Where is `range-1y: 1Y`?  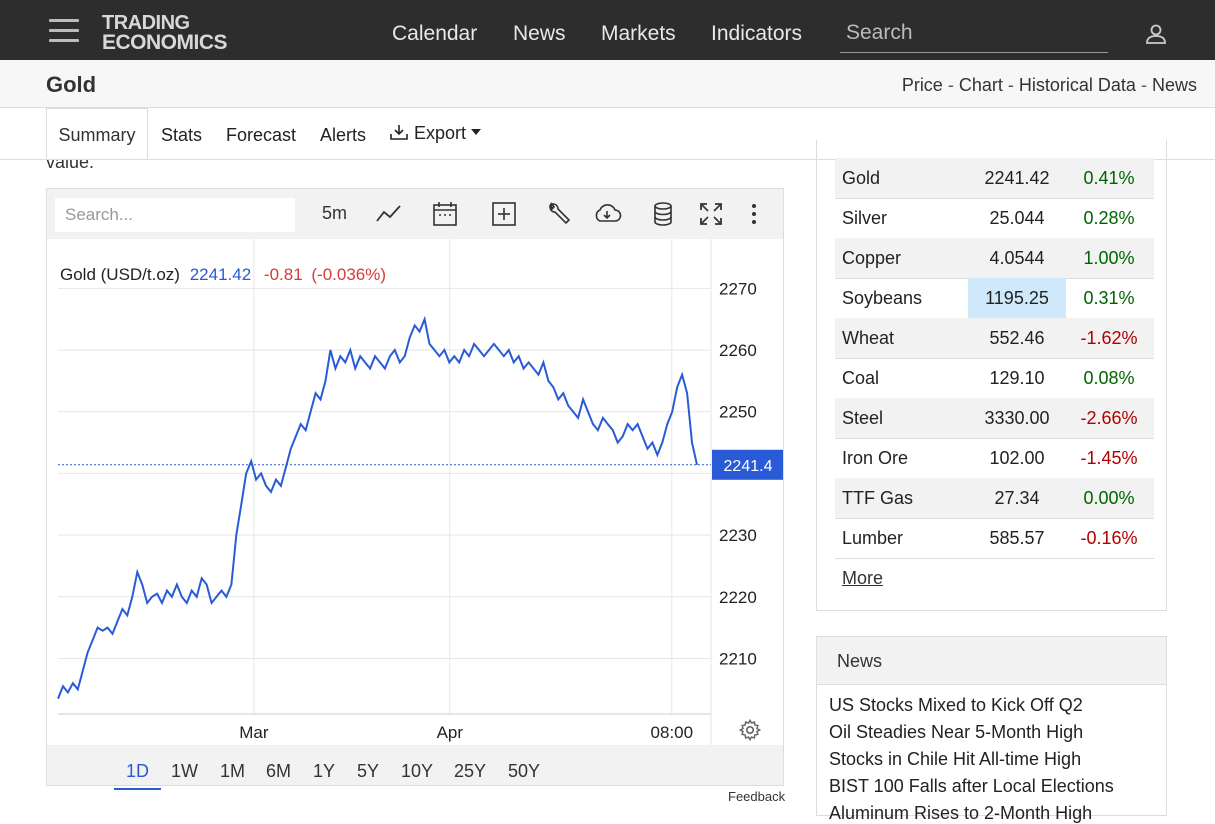 range-1y: 1Y is located at coordinates (324, 771).